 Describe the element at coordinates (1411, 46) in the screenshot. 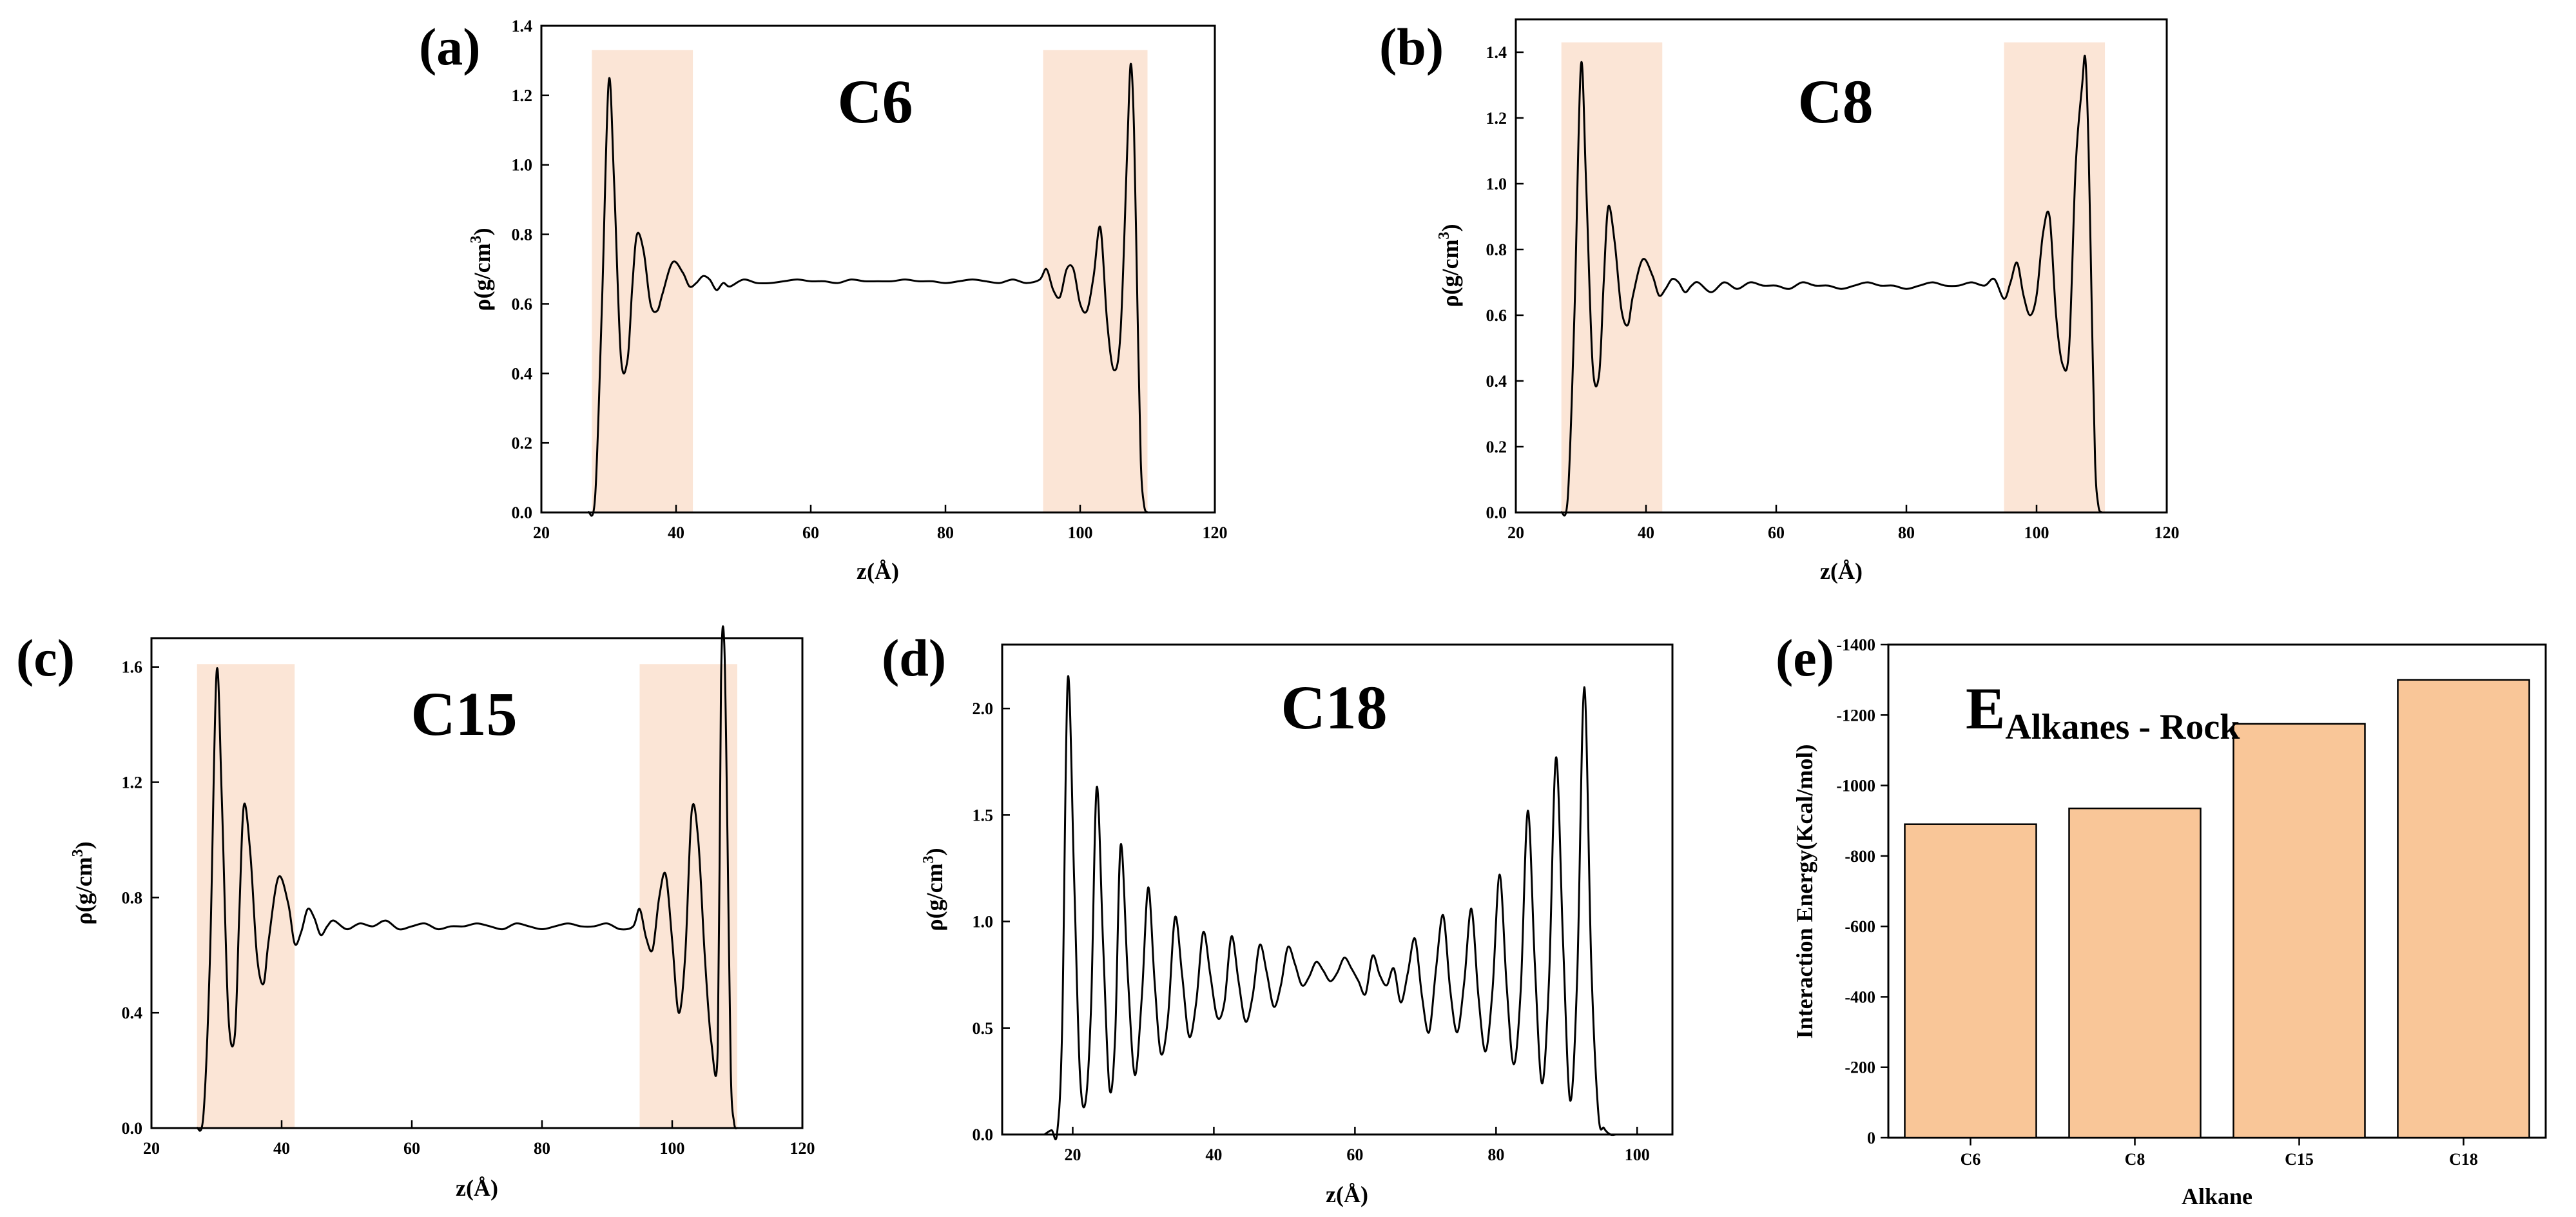

I see `panel-b-letter: (b)` at that location.